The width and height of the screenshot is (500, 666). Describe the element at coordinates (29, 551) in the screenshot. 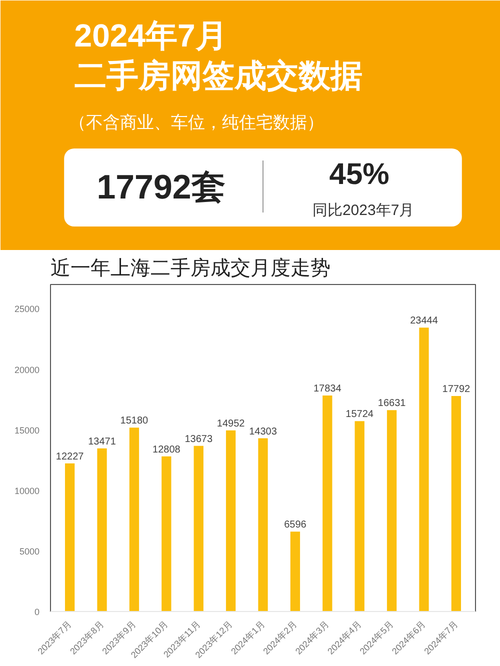

I see `y-tick-label: 5000` at that location.